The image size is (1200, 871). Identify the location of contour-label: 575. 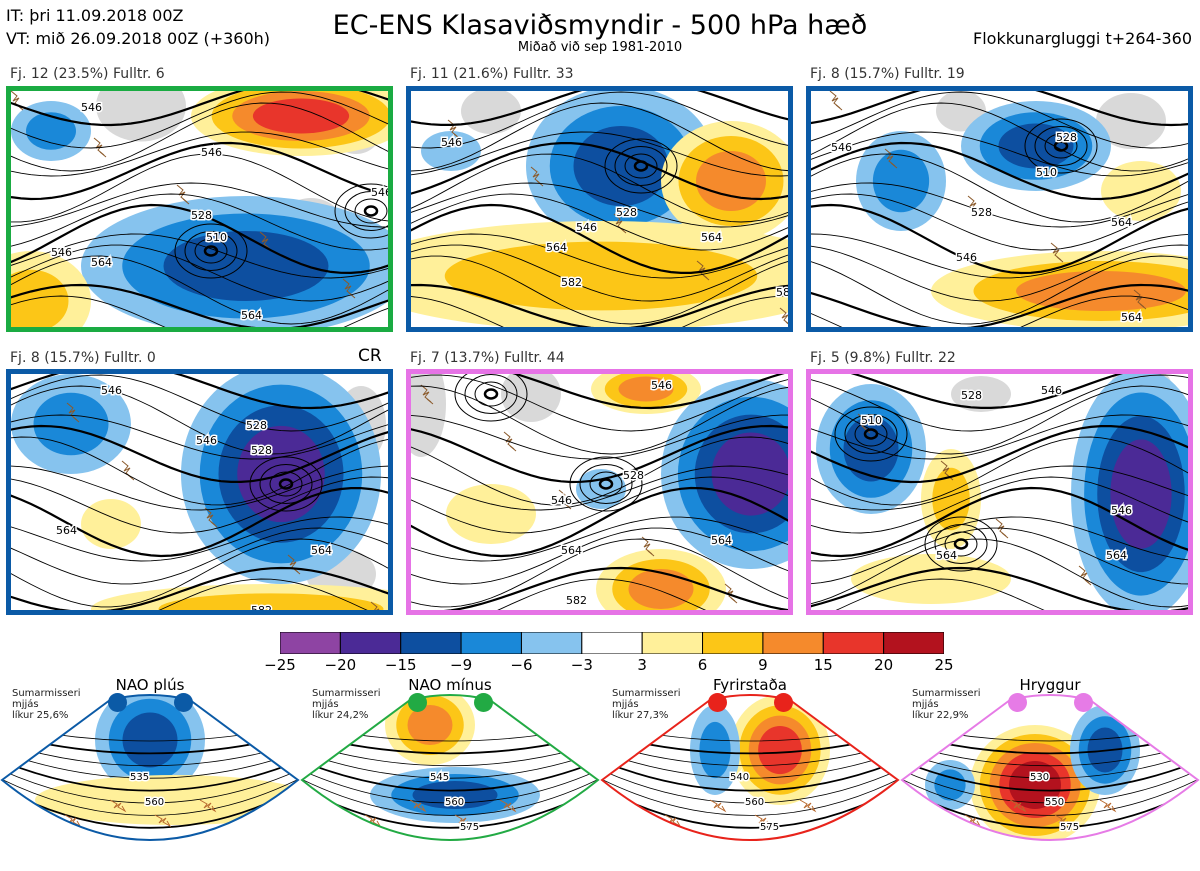
(769, 827).